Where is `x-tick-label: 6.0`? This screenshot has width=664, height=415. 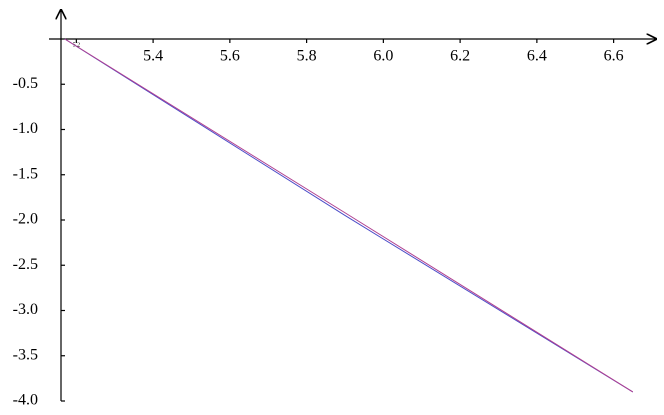
x-tick-label: 6.0 is located at coordinates (383, 56).